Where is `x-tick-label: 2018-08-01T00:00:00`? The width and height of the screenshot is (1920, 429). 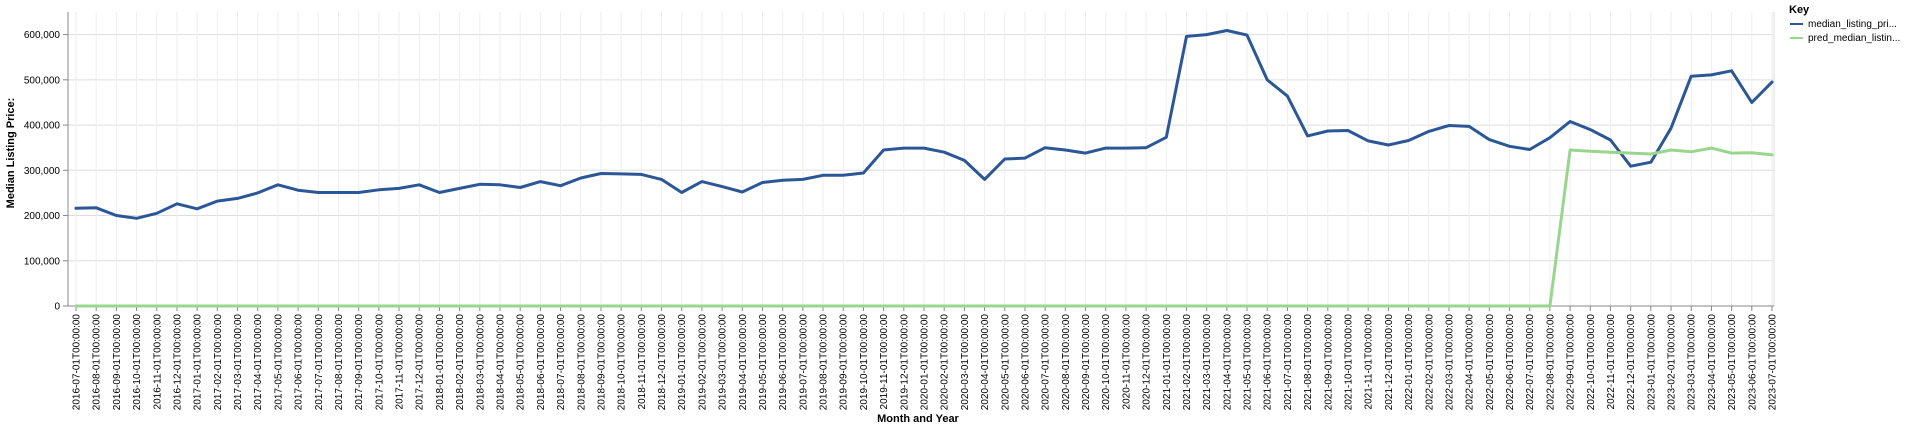
x-tick-label: 2018-08-01T00:00:00 is located at coordinates (581, 362).